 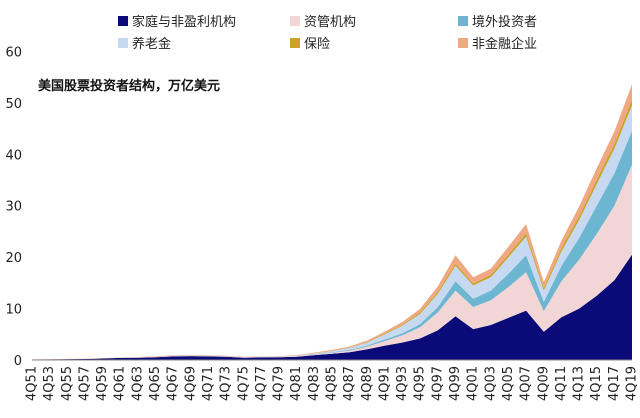 What do you see at coordinates (13, 104) in the screenshot?
I see `y-tick-label: 50` at bounding box center [13, 104].